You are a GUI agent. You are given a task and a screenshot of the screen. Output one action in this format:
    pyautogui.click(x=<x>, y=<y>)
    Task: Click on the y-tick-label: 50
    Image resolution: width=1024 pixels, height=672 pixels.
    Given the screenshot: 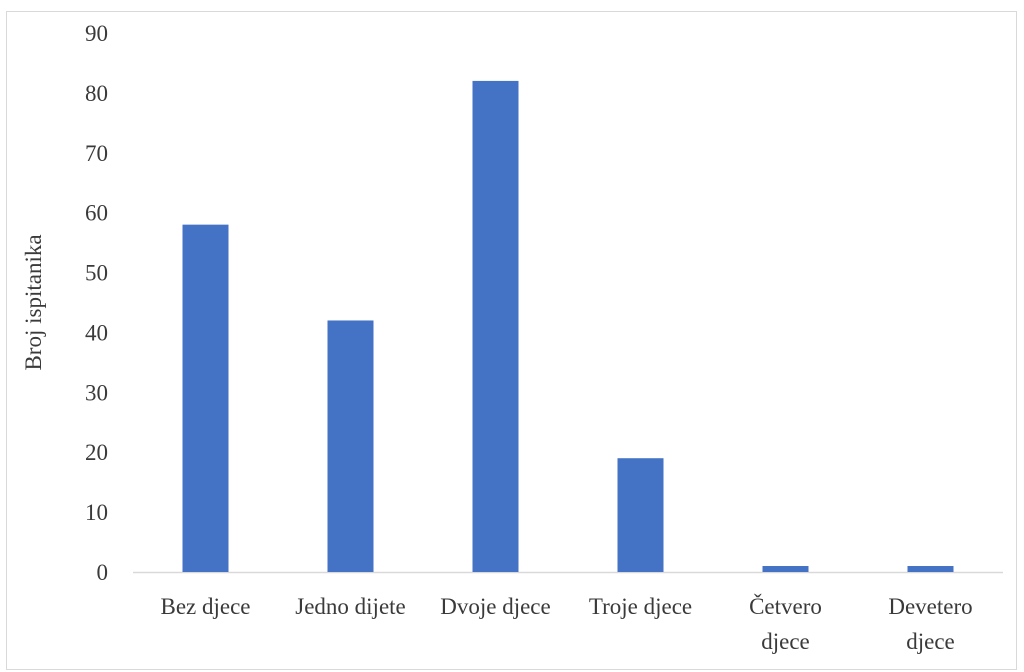 What is the action you would take?
    pyautogui.click(x=96, y=273)
    